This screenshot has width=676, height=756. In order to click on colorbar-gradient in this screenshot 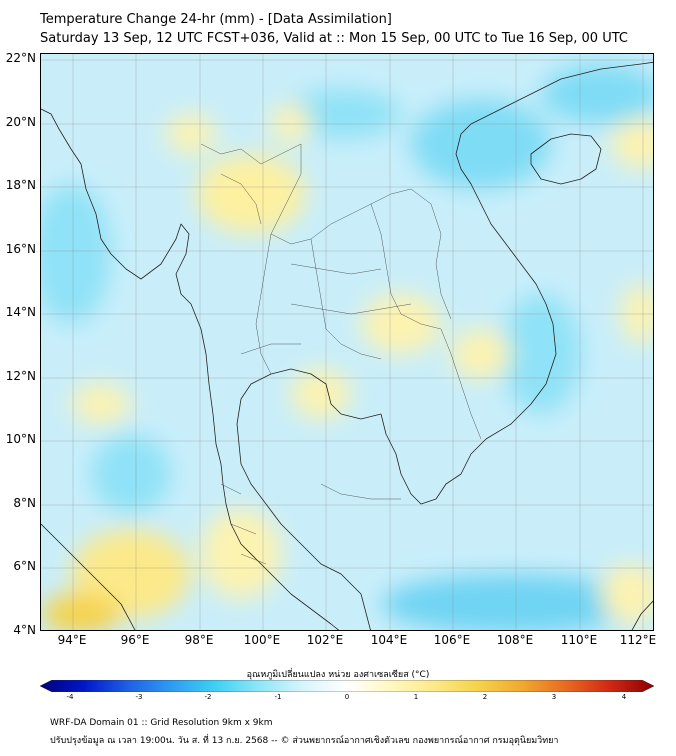, I will do `click(347, 686)`.